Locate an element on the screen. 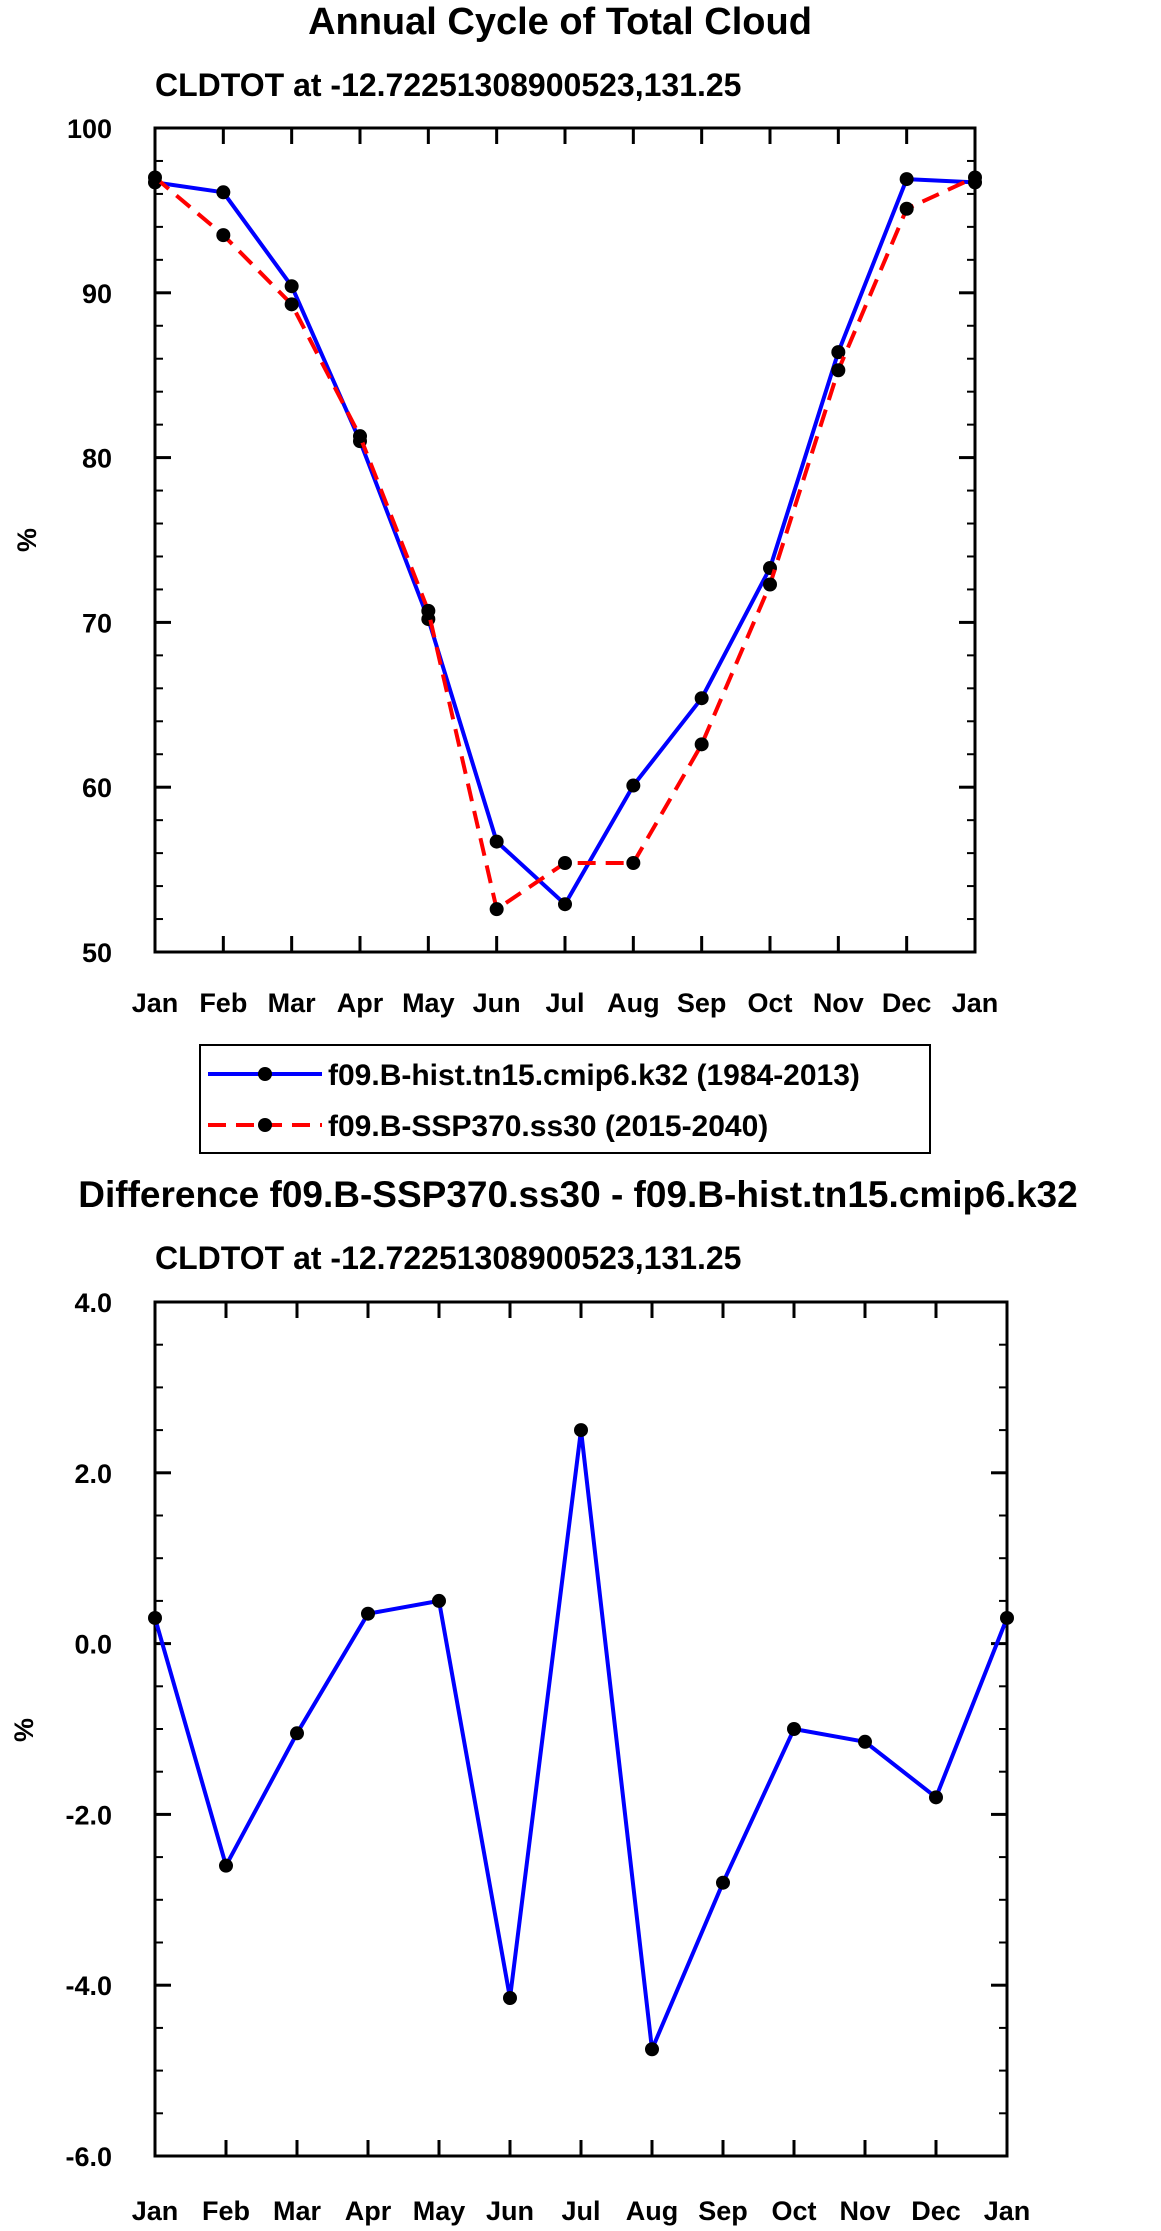 The image size is (1161, 2231). legend-label-hist: f09.B-hist.tn15.cmip6.k32 (1984-2013) is located at coordinates (594, 1075).